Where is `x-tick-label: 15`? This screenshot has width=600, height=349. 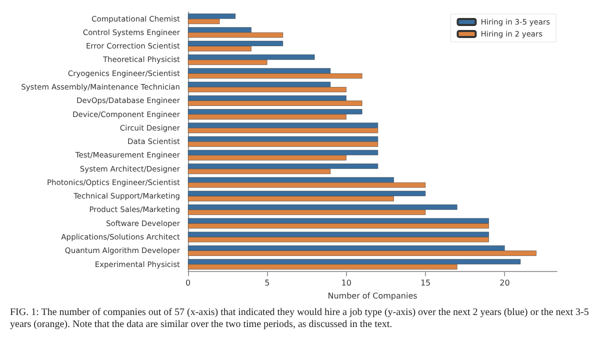
x-tick-label: 15 is located at coordinates (425, 283).